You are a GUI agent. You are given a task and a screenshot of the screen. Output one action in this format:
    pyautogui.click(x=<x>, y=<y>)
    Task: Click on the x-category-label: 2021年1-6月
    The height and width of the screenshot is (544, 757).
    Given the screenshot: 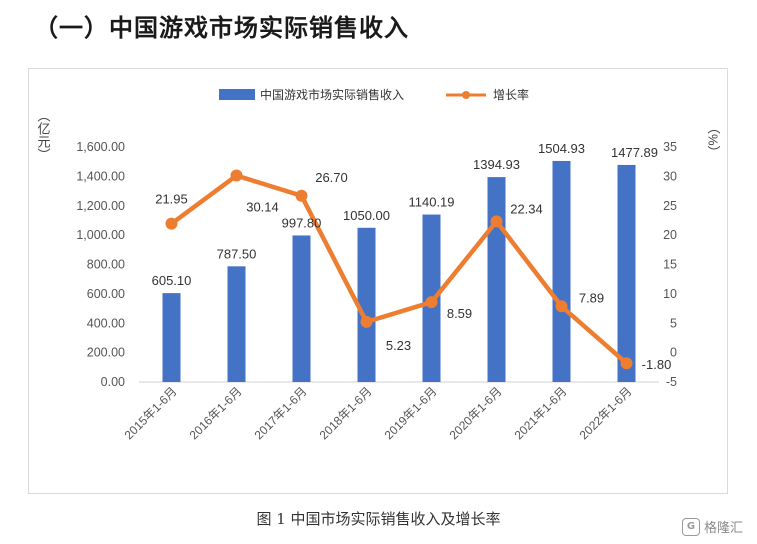 What is the action you would take?
    pyautogui.click(x=541, y=413)
    